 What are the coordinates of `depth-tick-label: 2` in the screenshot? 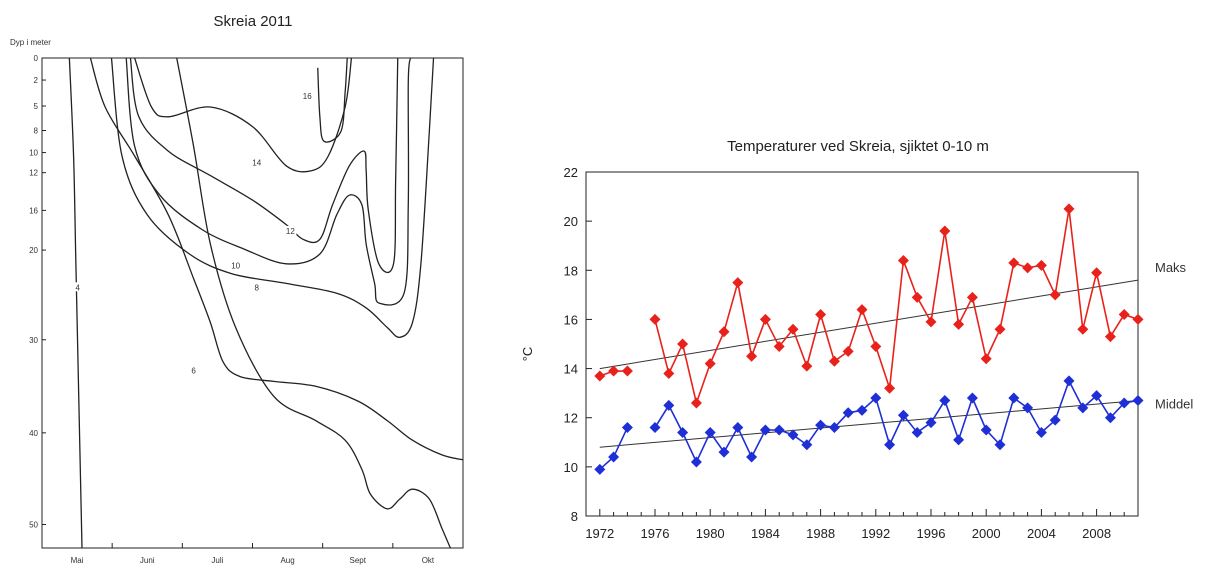 It's located at (36, 80).